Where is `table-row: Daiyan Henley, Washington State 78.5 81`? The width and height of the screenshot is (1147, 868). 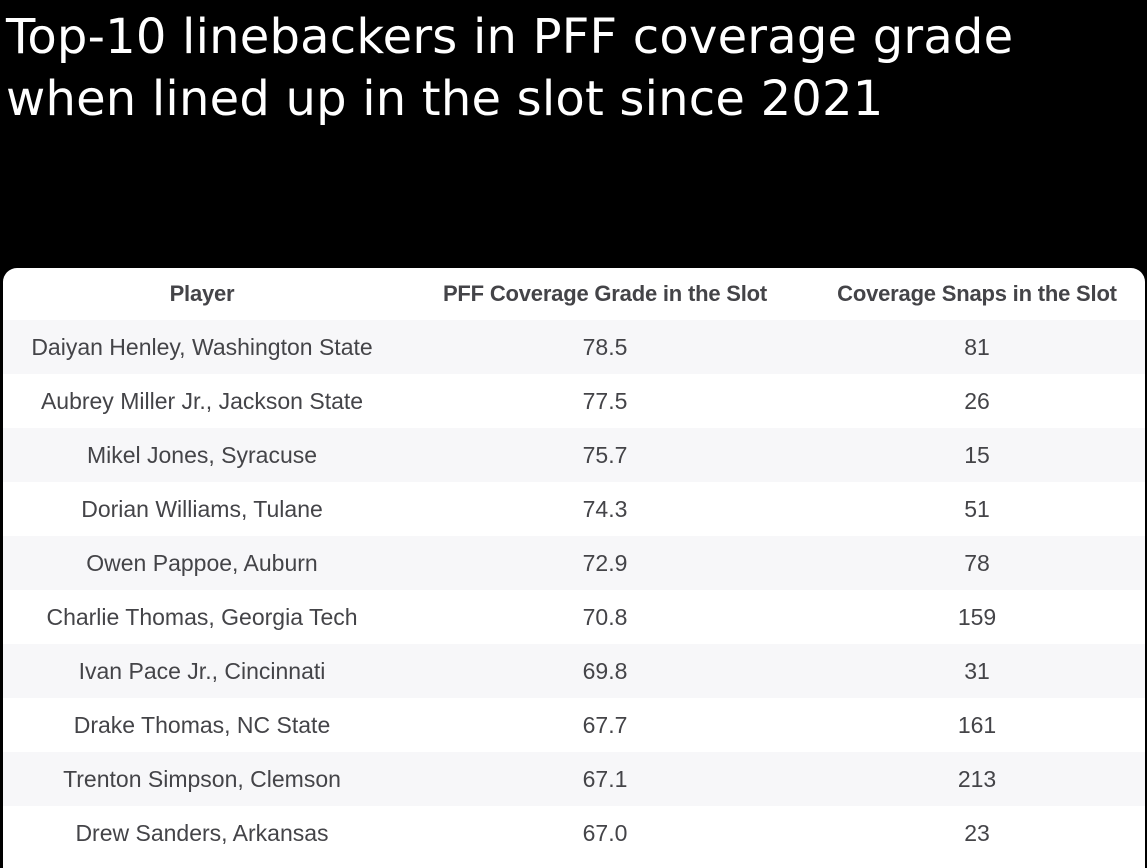 table-row: Daiyan Henley, Washington State 78.5 81 is located at coordinates (574, 347).